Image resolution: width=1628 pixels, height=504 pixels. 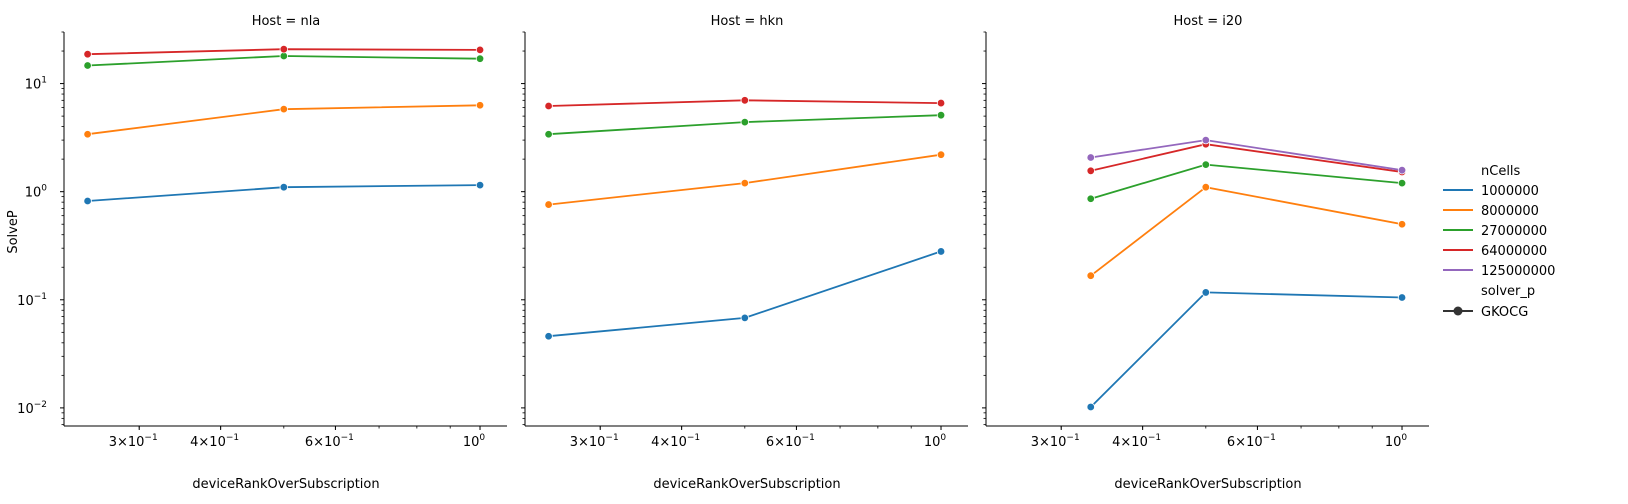 I want to click on legend-style-title: solver_p, so click(x=1508, y=291).